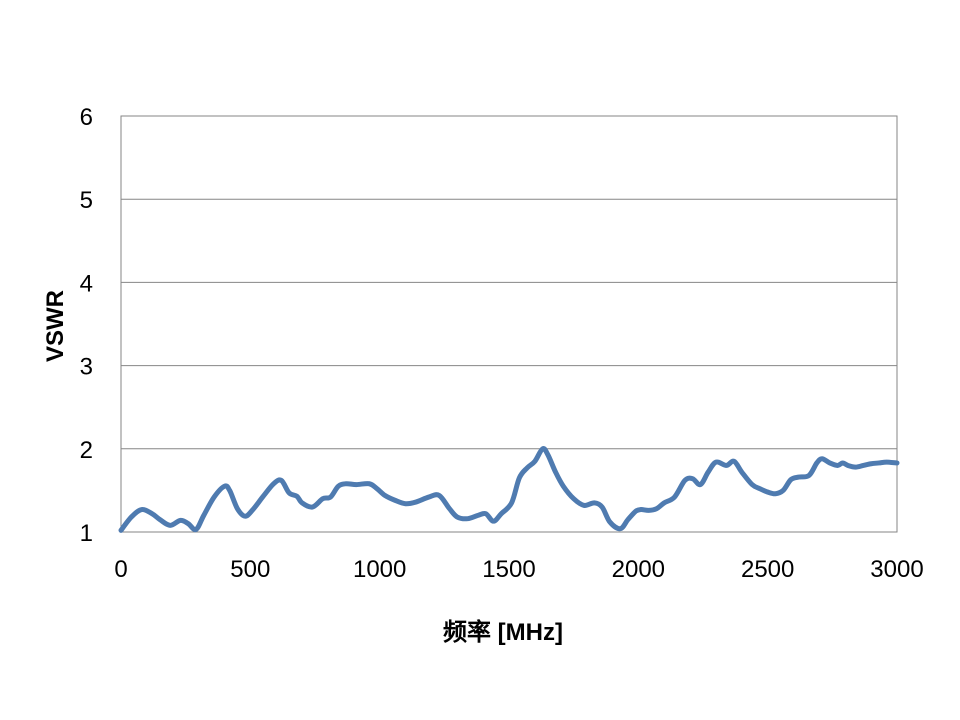 The image size is (960, 720). What do you see at coordinates (896, 569) in the screenshot?
I see `x-tick-label: 3000` at bounding box center [896, 569].